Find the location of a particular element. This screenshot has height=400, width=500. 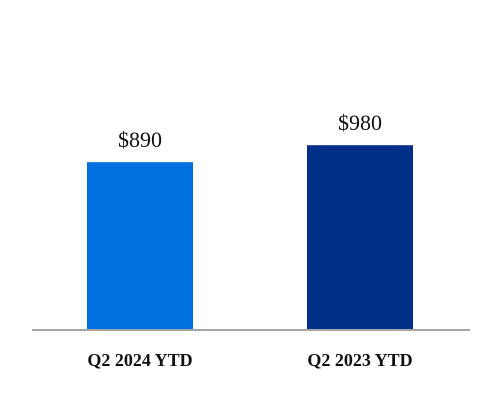

category-label-2: Q2 2023 YTD is located at coordinates (359, 360).